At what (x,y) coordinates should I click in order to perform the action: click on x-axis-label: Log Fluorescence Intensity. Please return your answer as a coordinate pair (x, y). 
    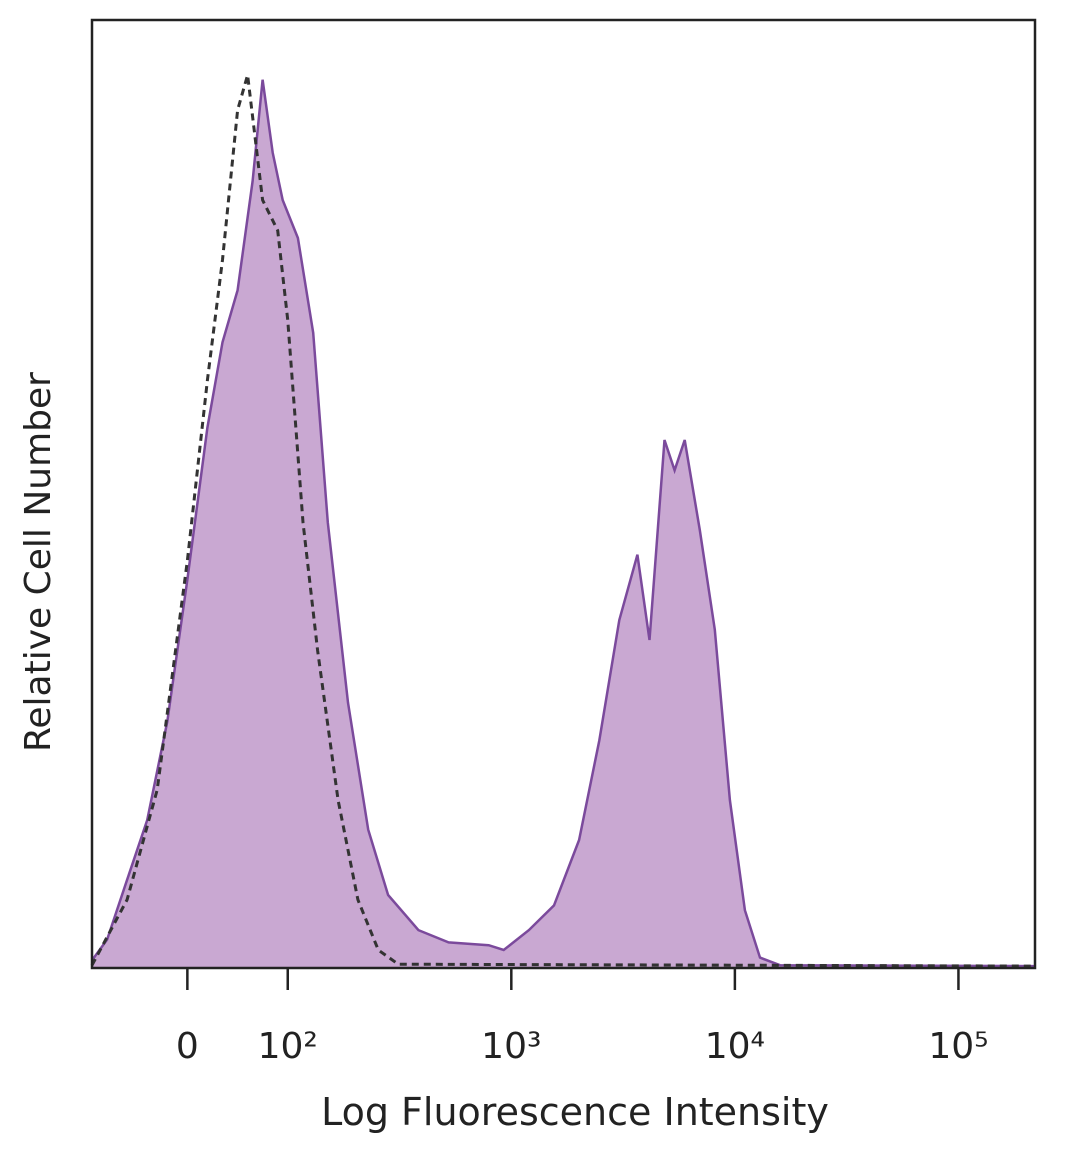
    Looking at the image, I should click on (575, 1112).